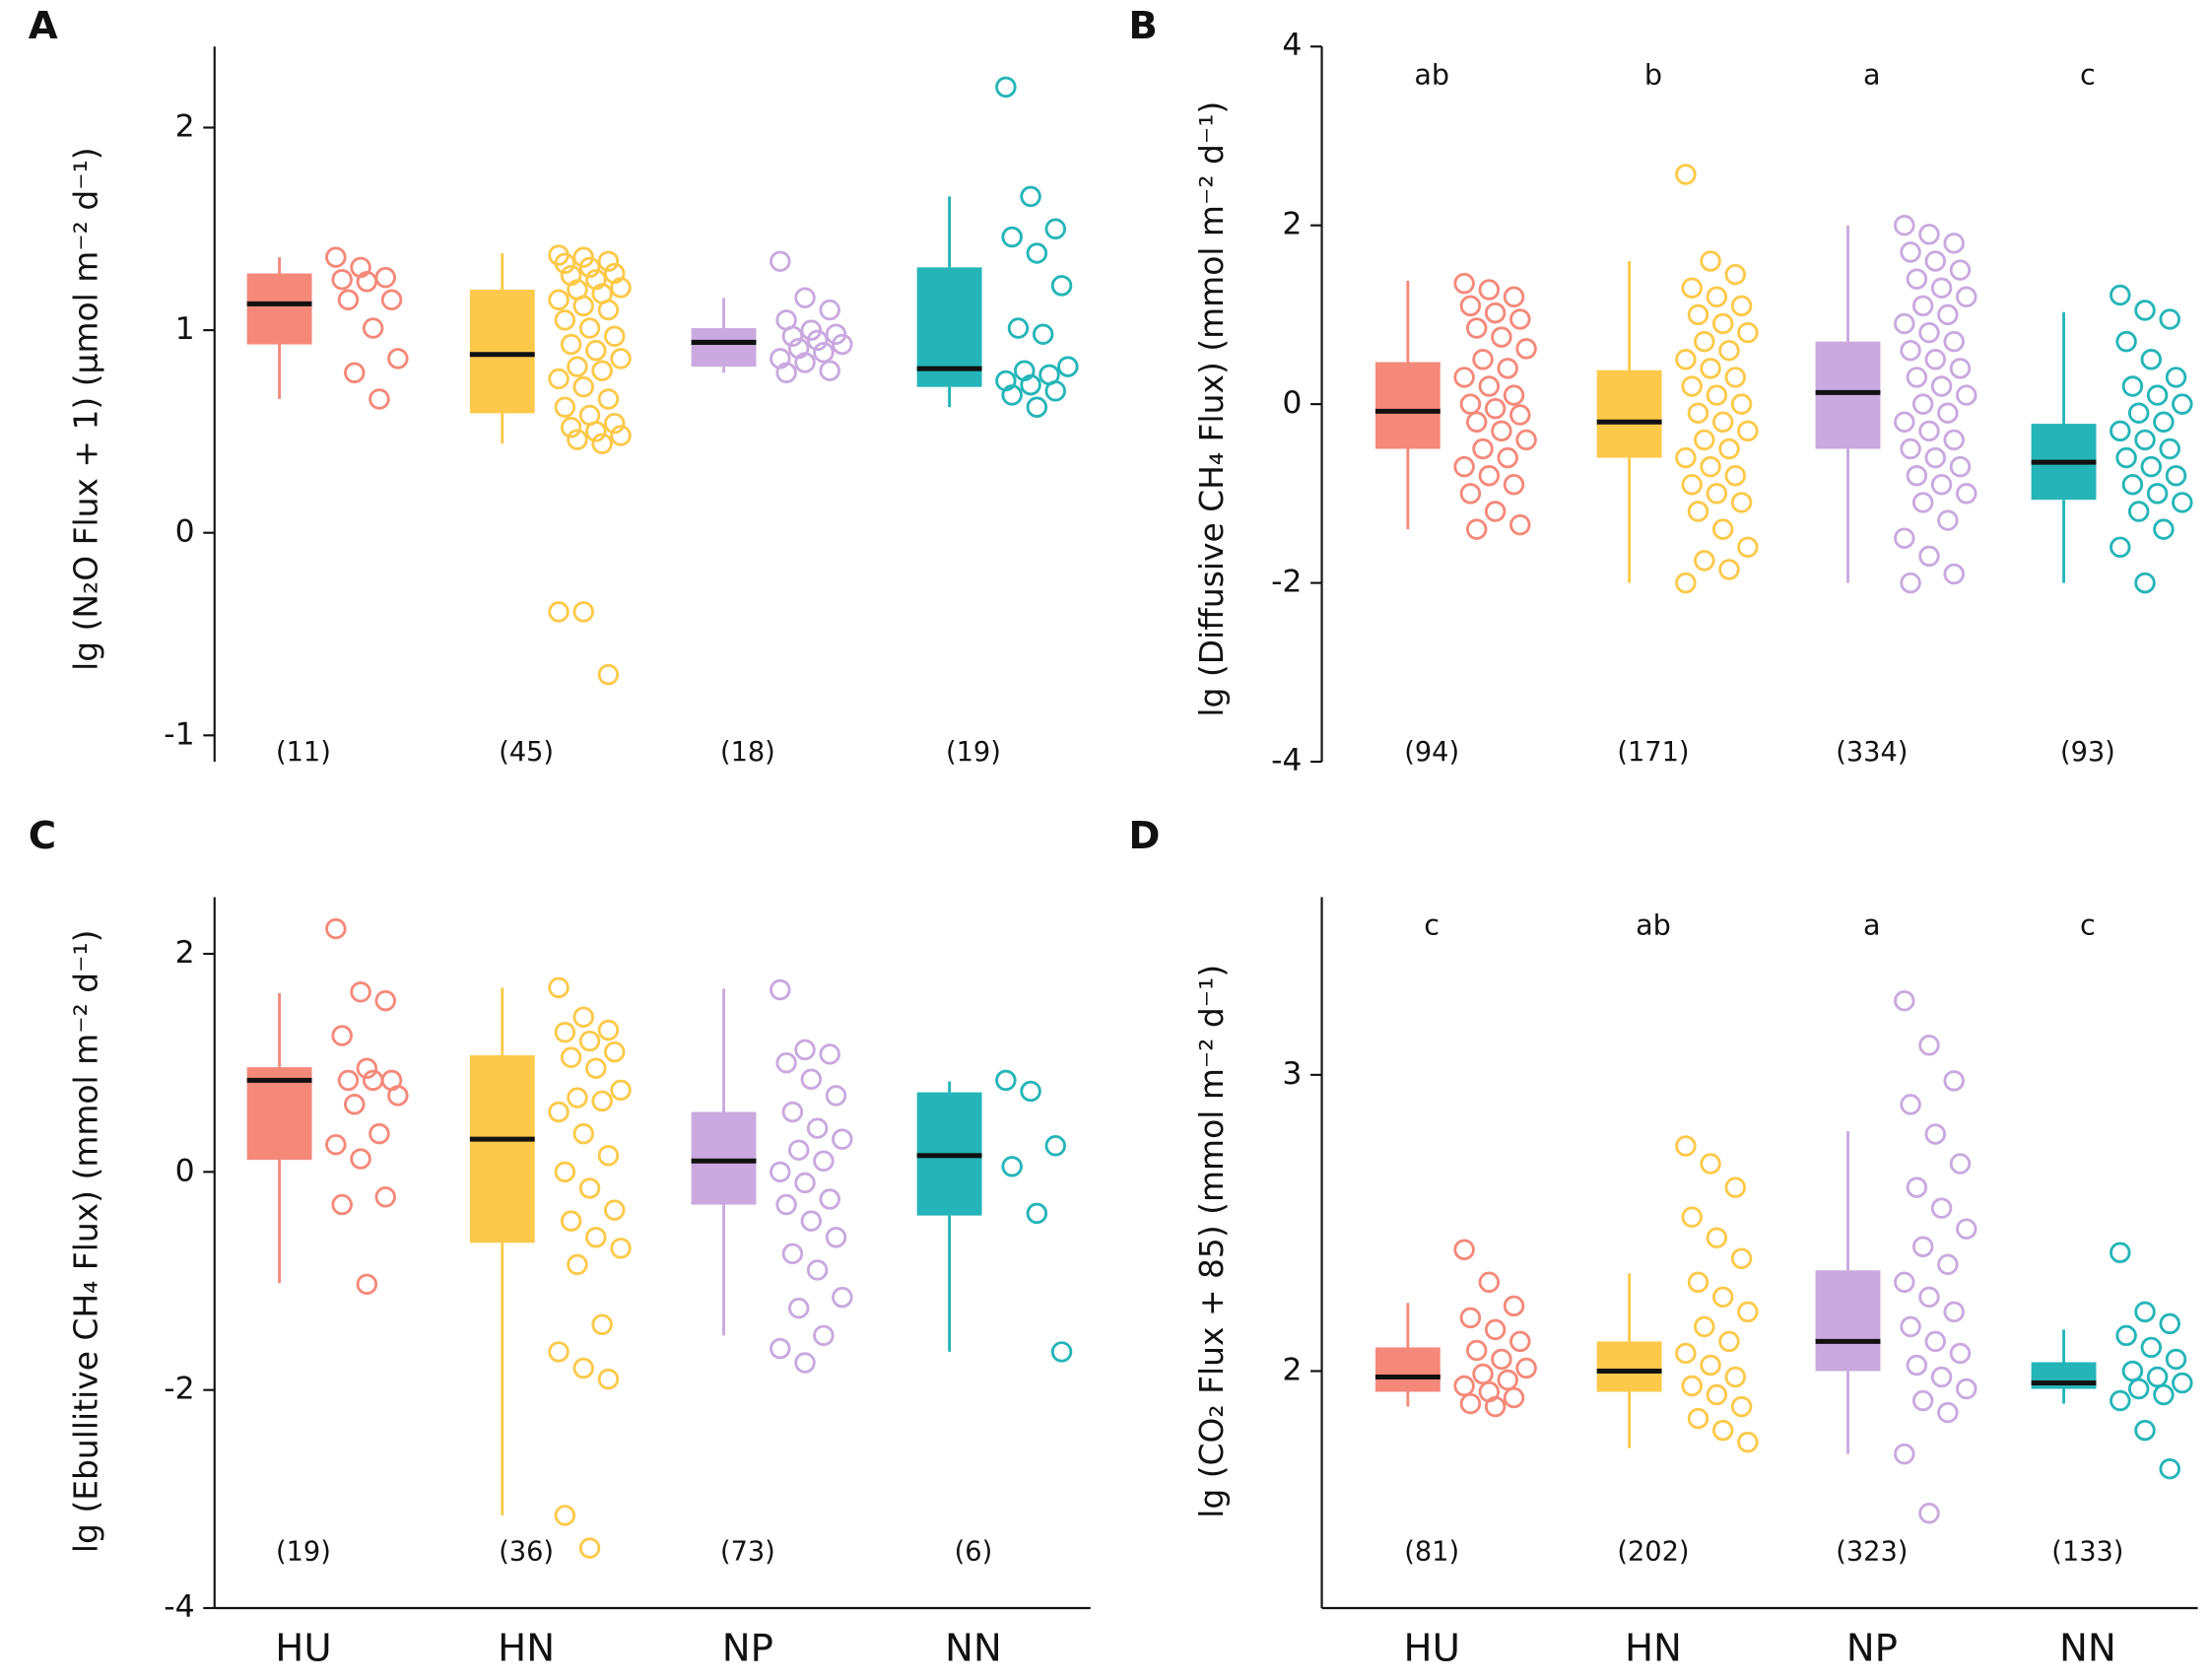 The image size is (2212, 1680). I want to click on group-letter: c, so click(1432, 925).